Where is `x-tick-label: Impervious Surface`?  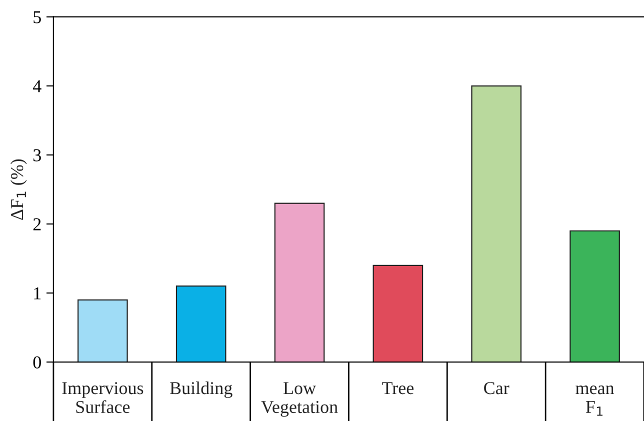
x-tick-label: Impervious Surface is located at coordinates (103, 398).